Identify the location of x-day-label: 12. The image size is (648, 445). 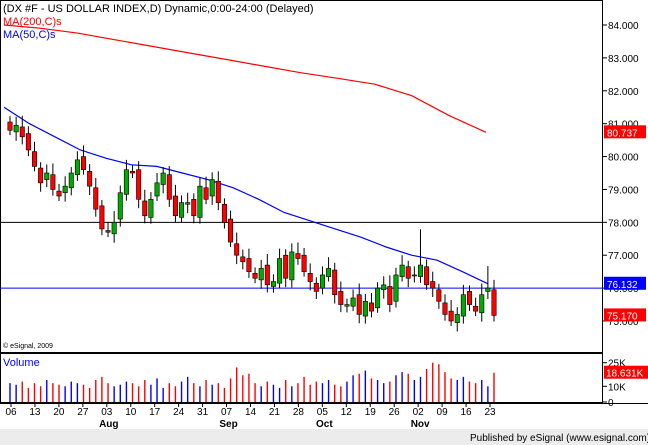
(347, 412).